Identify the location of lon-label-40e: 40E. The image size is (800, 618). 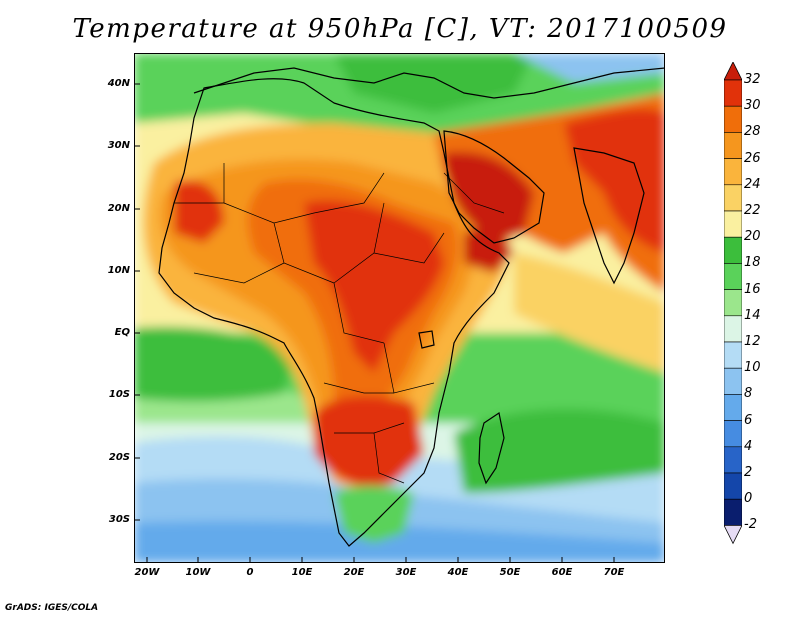
(458, 572).